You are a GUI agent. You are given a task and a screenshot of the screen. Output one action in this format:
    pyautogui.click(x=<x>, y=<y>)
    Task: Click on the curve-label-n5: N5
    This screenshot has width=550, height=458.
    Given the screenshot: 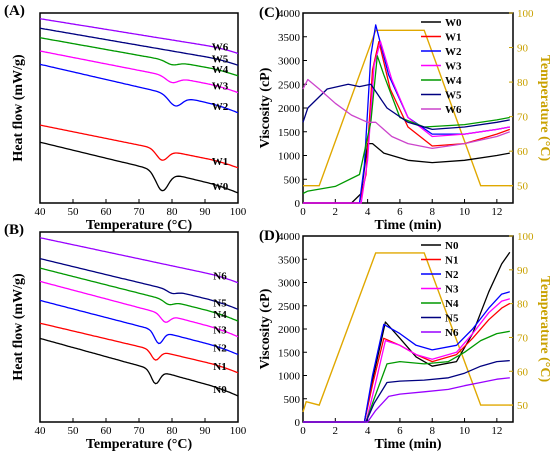 What is the action you would take?
    pyautogui.click(x=220, y=303)
    